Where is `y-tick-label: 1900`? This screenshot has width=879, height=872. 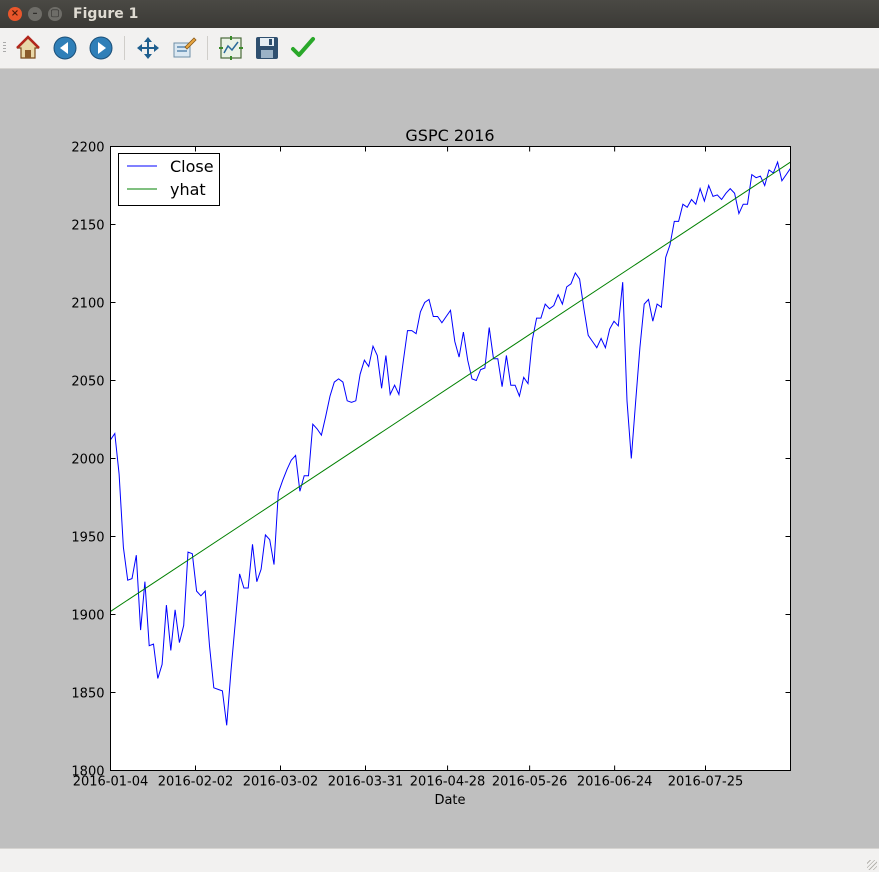 y-tick-label: 1900 is located at coordinates (87, 616).